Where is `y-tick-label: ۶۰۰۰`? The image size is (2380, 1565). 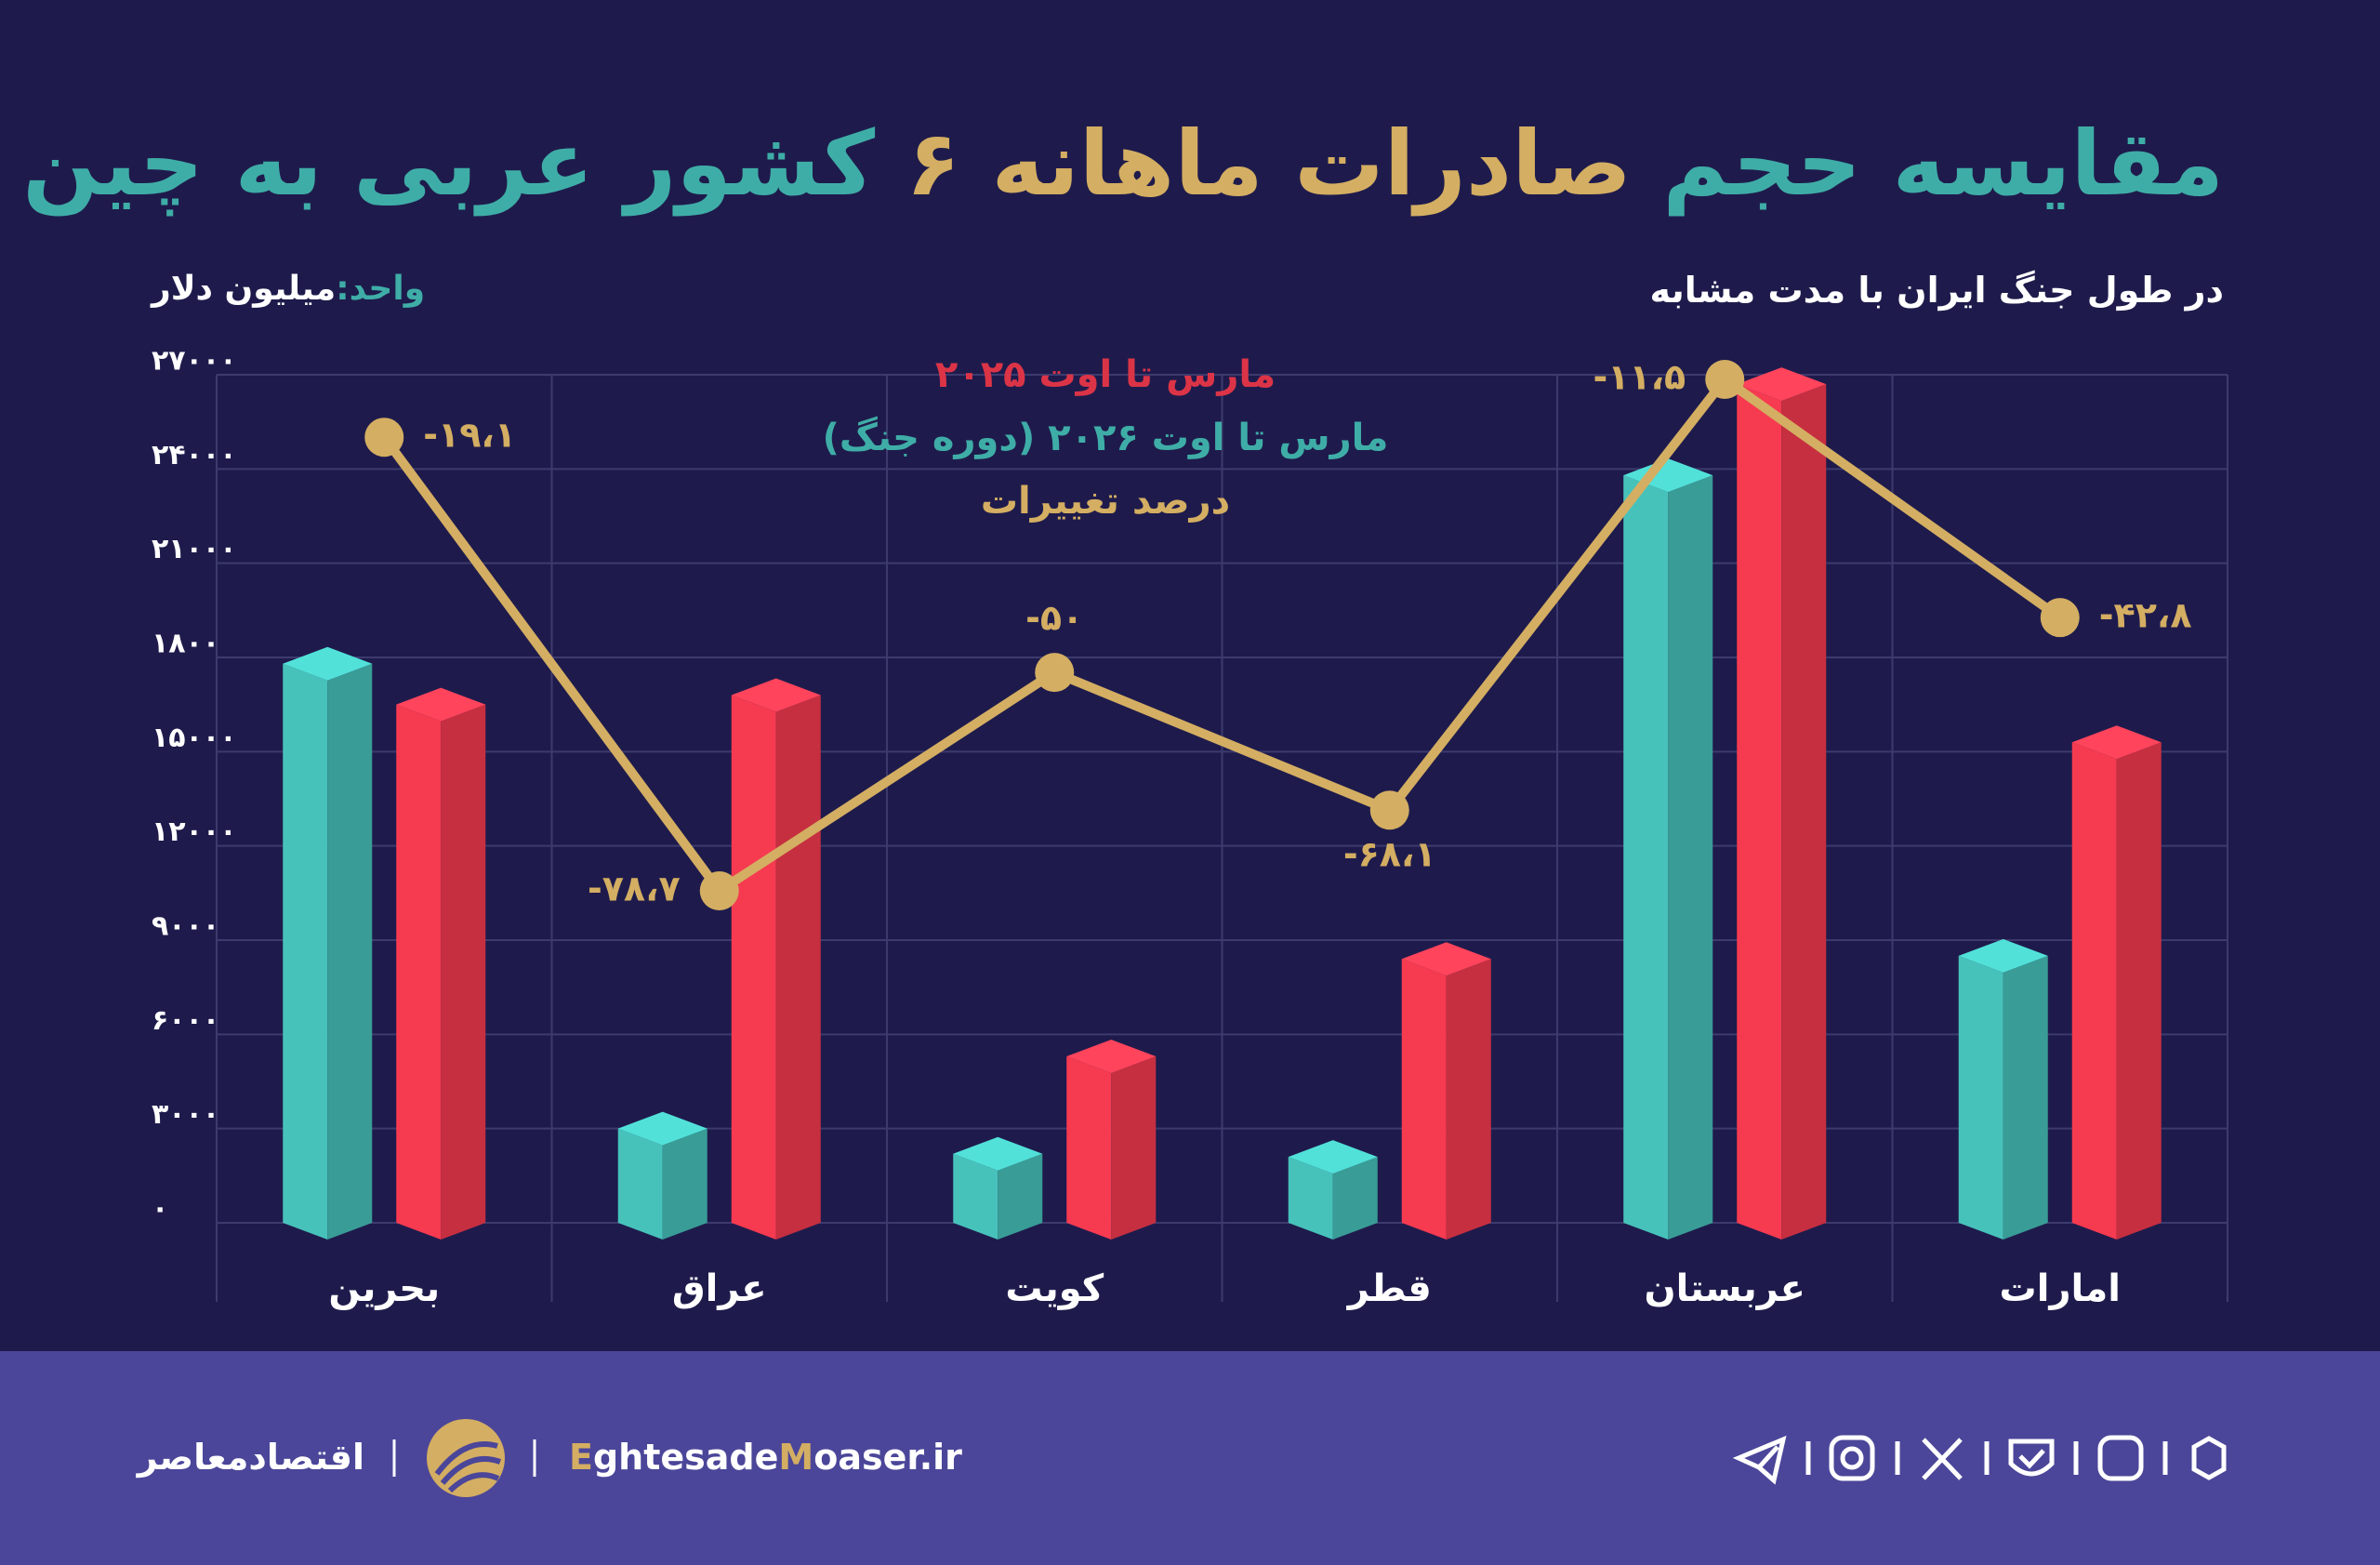 y-tick-label: ۶۰۰۰ is located at coordinates (185, 1020).